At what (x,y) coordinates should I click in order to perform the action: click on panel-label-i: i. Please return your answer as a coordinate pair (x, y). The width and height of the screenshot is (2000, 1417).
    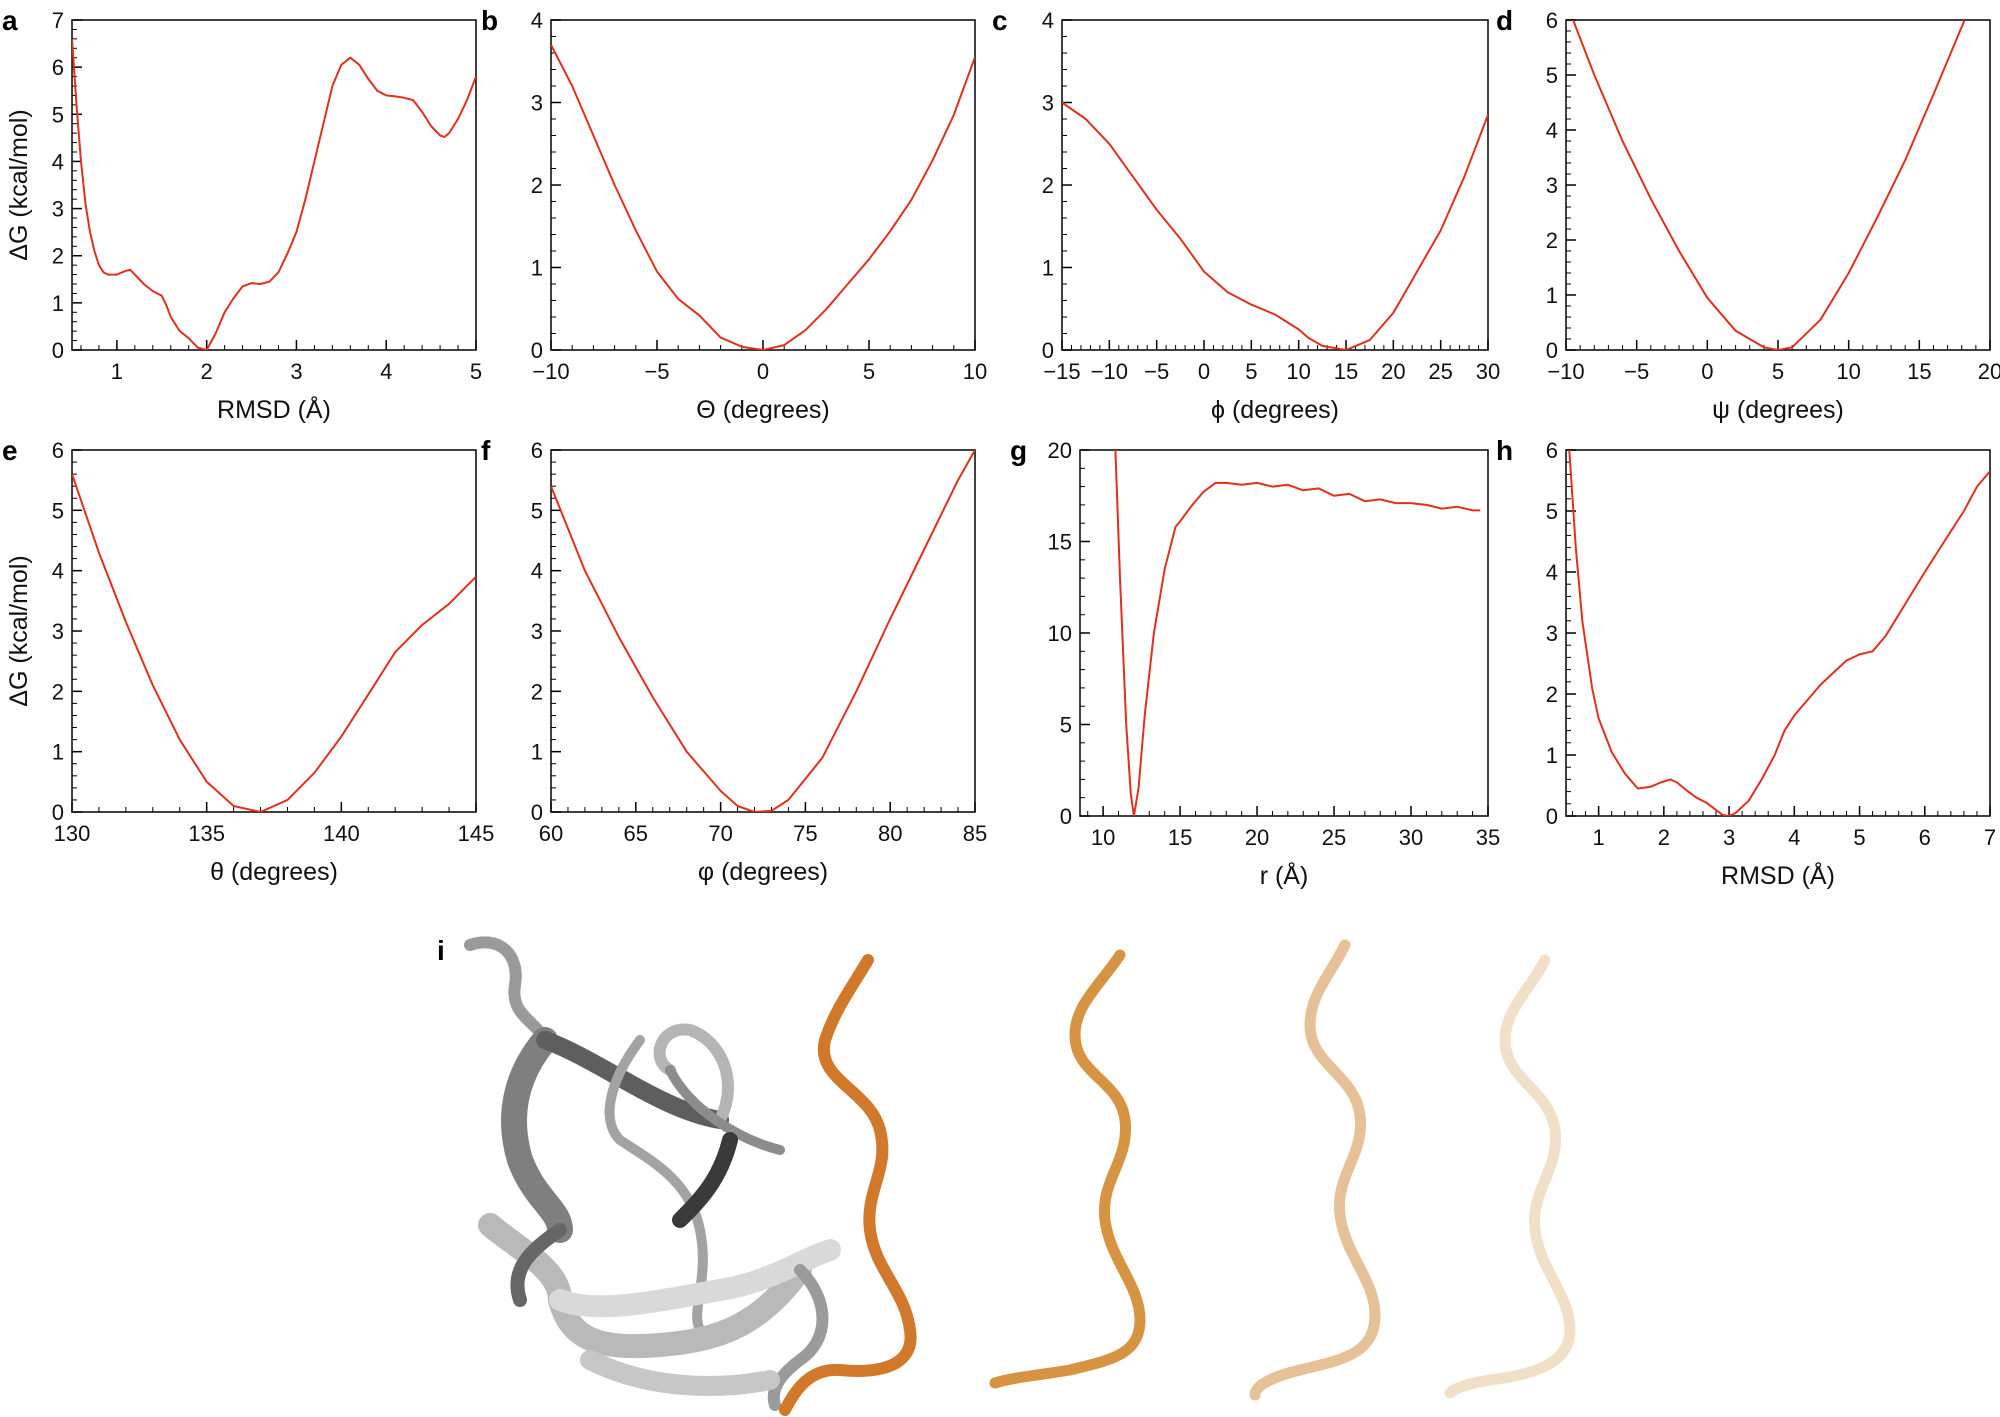
    Looking at the image, I should click on (441, 950).